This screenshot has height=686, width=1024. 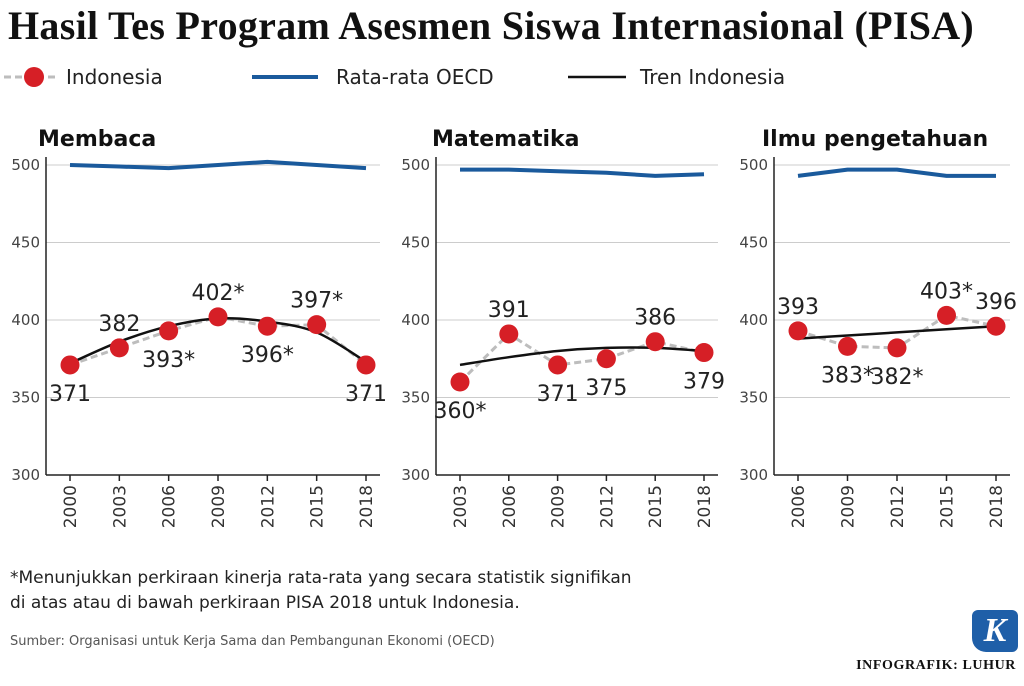 What do you see at coordinates (897, 377) in the screenshot?
I see `data-label: 382*` at bounding box center [897, 377].